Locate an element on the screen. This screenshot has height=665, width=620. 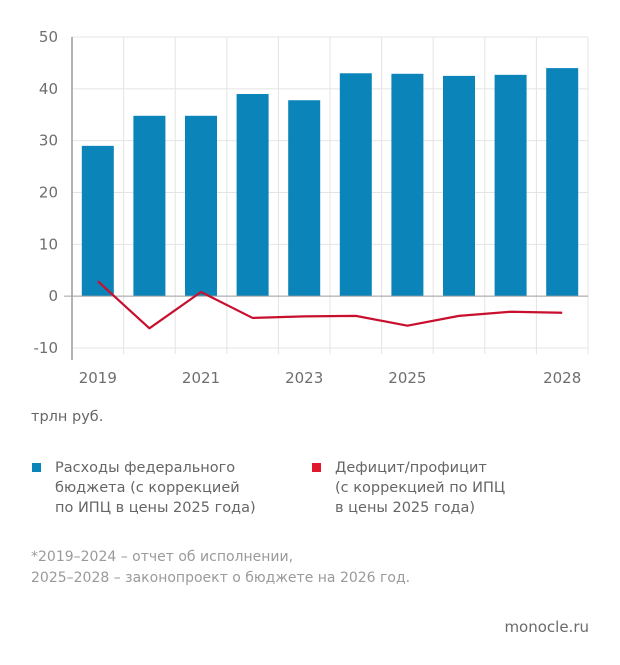
deficit-line is located at coordinates (330, 305).